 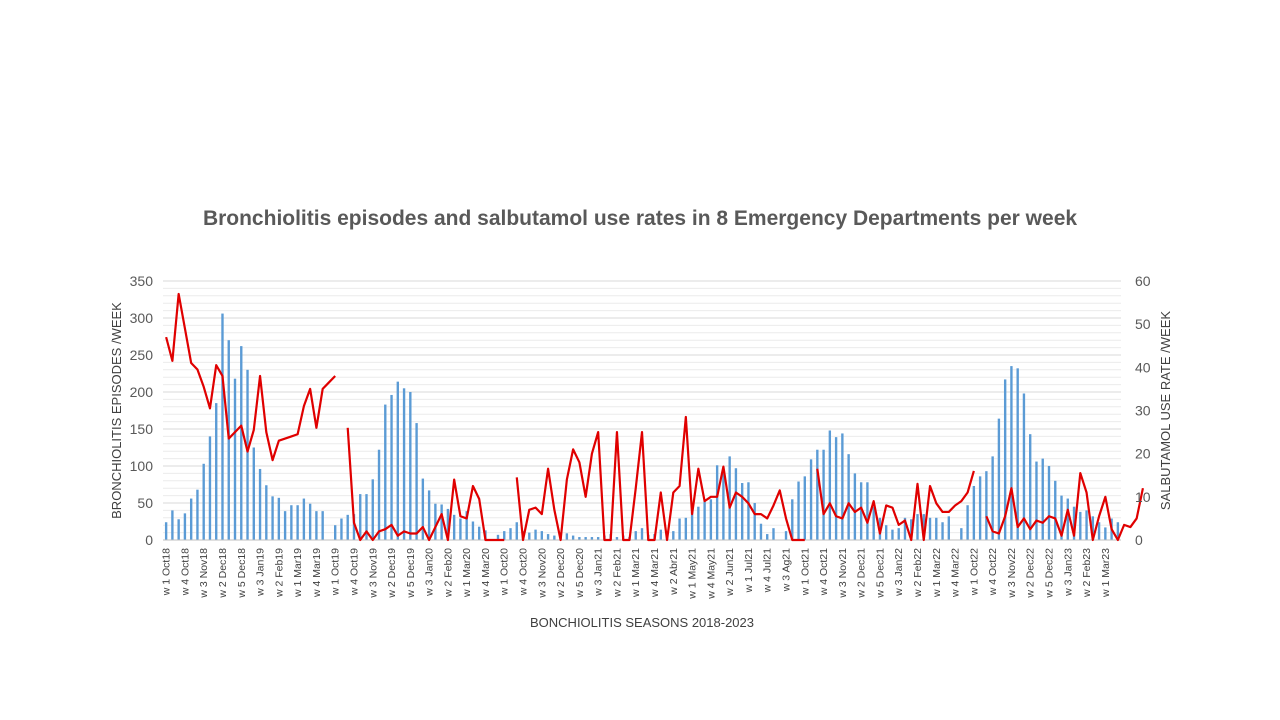 I want to click on y-axis-title: BRONCHIOLITIS EPISODES /WEEK, so click(x=116, y=410).